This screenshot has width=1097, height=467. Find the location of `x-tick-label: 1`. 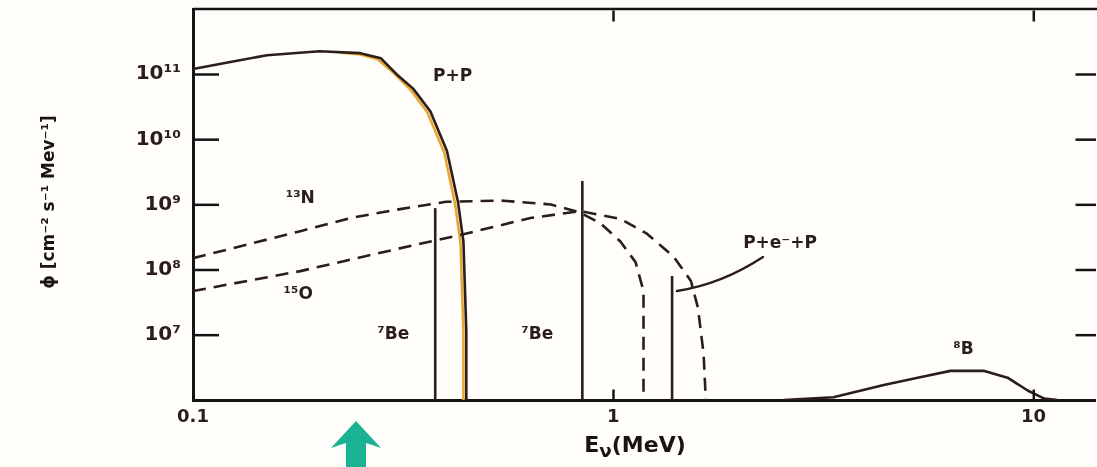

x-tick-label: 1 is located at coordinates (613, 416).